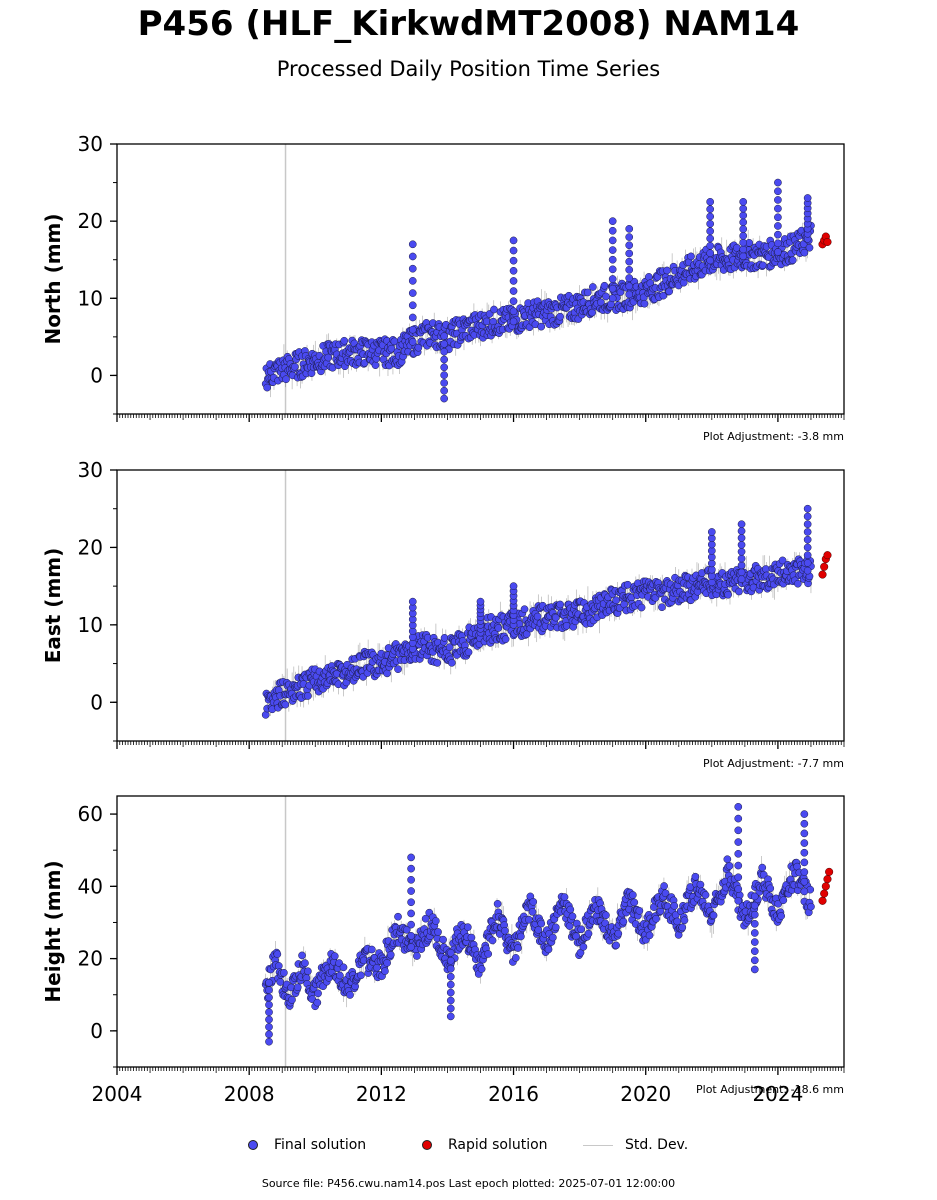  What do you see at coordinates (513, 1094) in the screenshot?
I see `x-tick-label: 2016` at bounding box center [513, 1094].